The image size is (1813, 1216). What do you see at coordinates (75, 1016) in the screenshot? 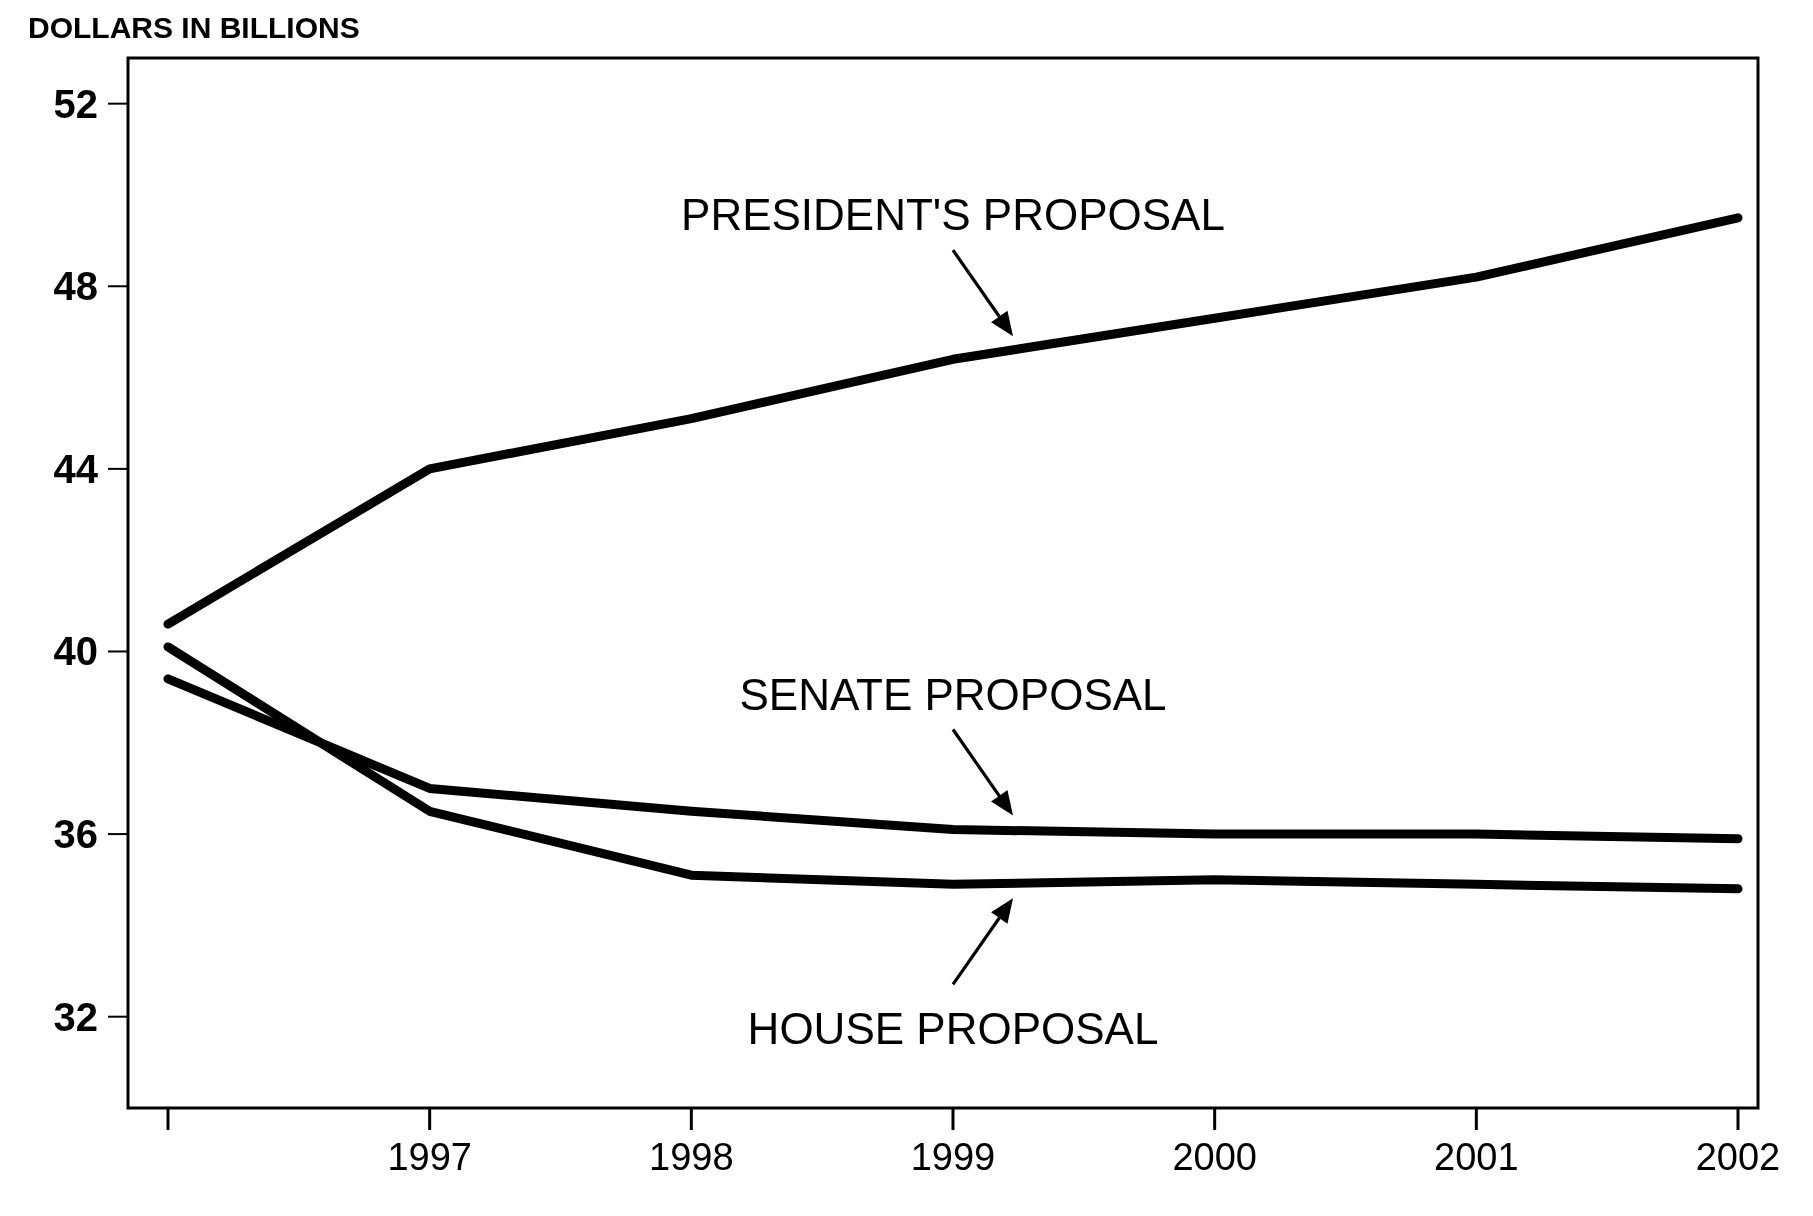
I see `y-tick-label: 32` at bounding box center [75, 1016].